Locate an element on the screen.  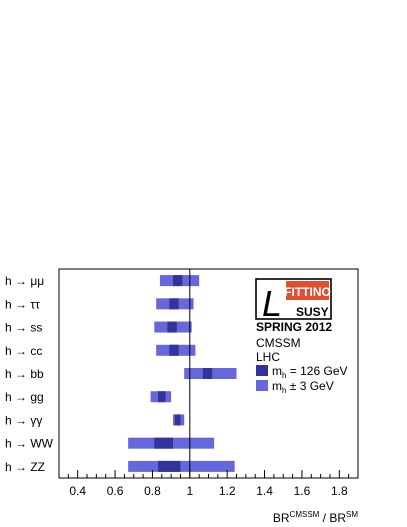
legend-swatch-band is located at coordinates (262, 385).